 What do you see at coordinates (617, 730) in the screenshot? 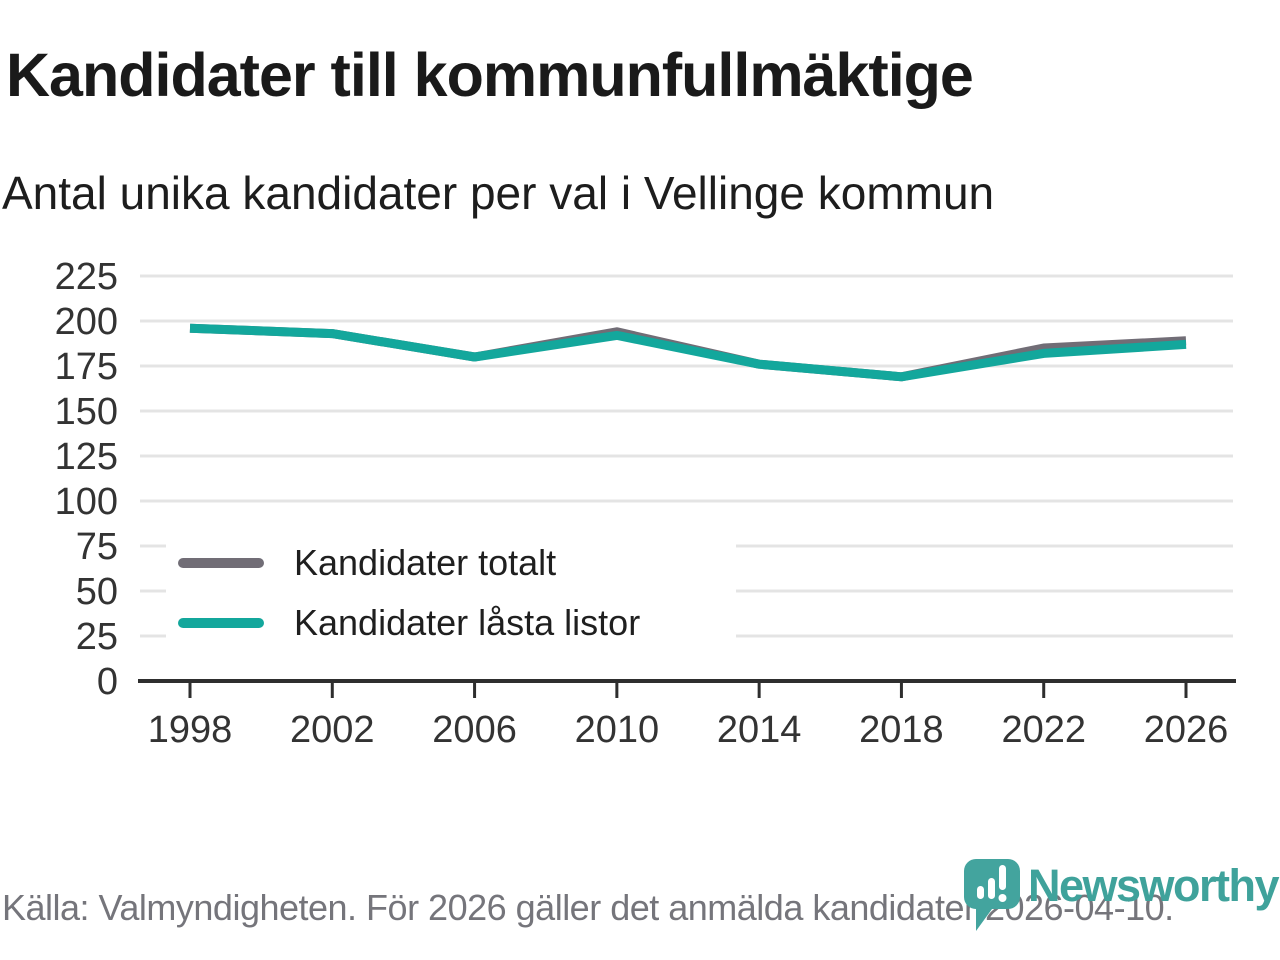
I see `x-tick-label: 2010` at bounding box center [617, 730].